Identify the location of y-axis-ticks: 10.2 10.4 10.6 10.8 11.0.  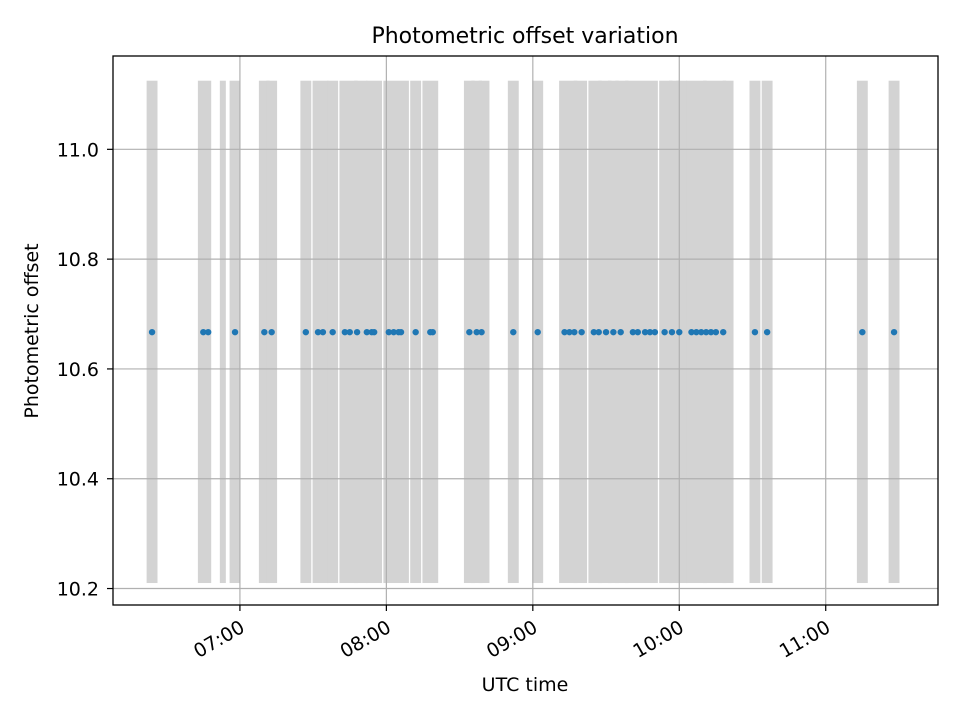
(85, 370).